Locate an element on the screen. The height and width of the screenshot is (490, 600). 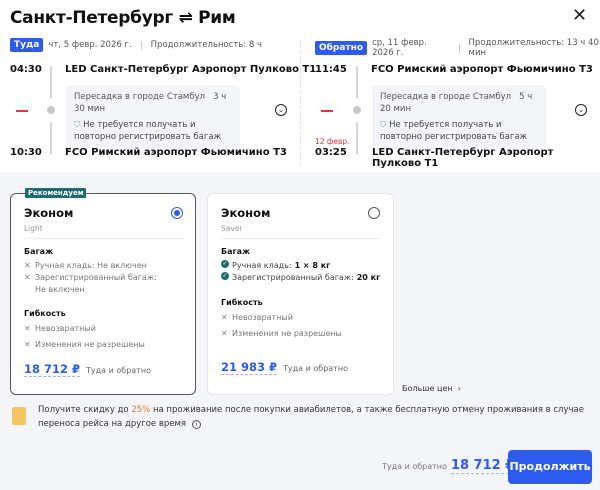
more-prices-link: Больше цен › is located at coordinates (431, 388).